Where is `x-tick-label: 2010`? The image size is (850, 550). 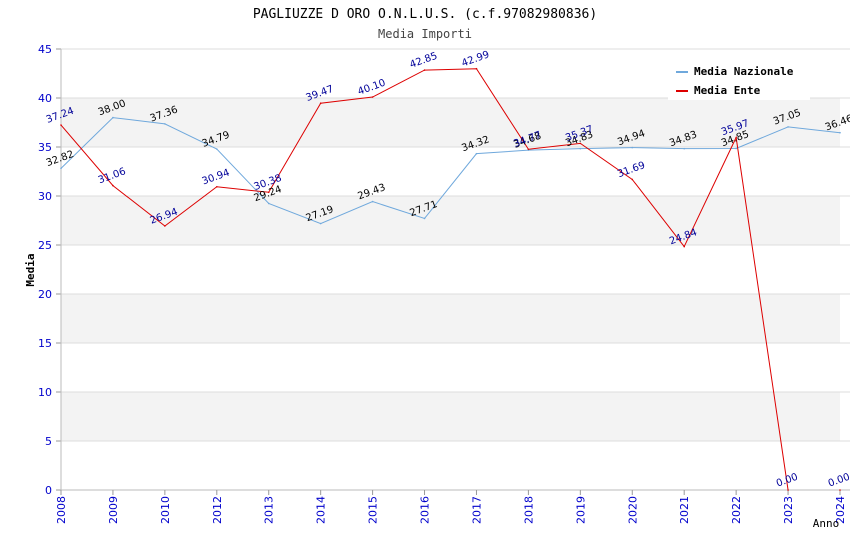 x-tick-label: 2010 is located at coordinates (165, 510).